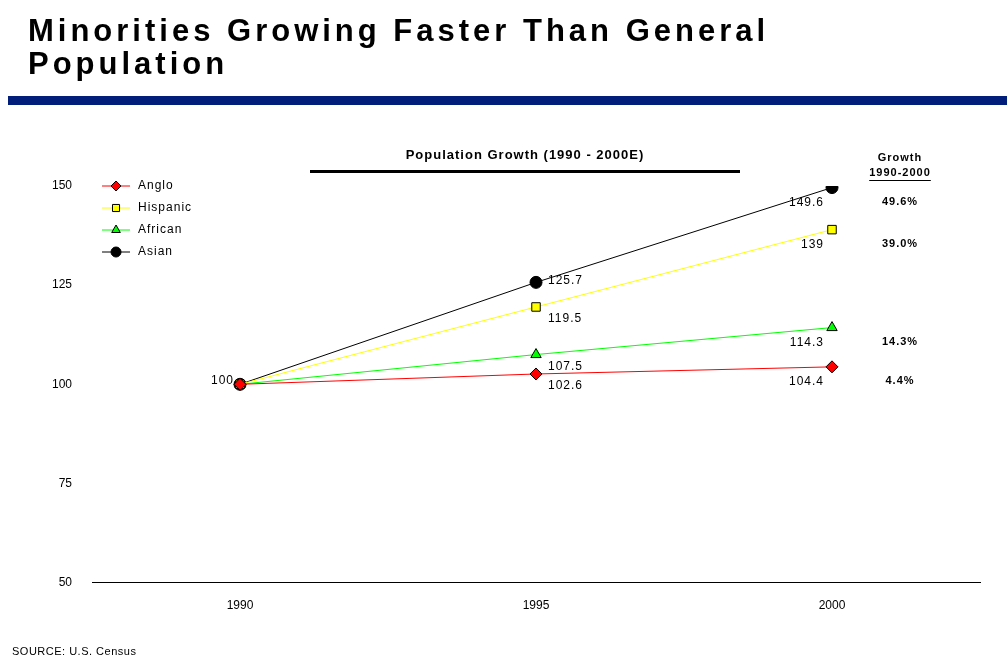  What do you see at coordinates (74, 651) in the screenshot?
I see `source-note: SOURCE: U.S. Census` at bounding box center [74, 651].